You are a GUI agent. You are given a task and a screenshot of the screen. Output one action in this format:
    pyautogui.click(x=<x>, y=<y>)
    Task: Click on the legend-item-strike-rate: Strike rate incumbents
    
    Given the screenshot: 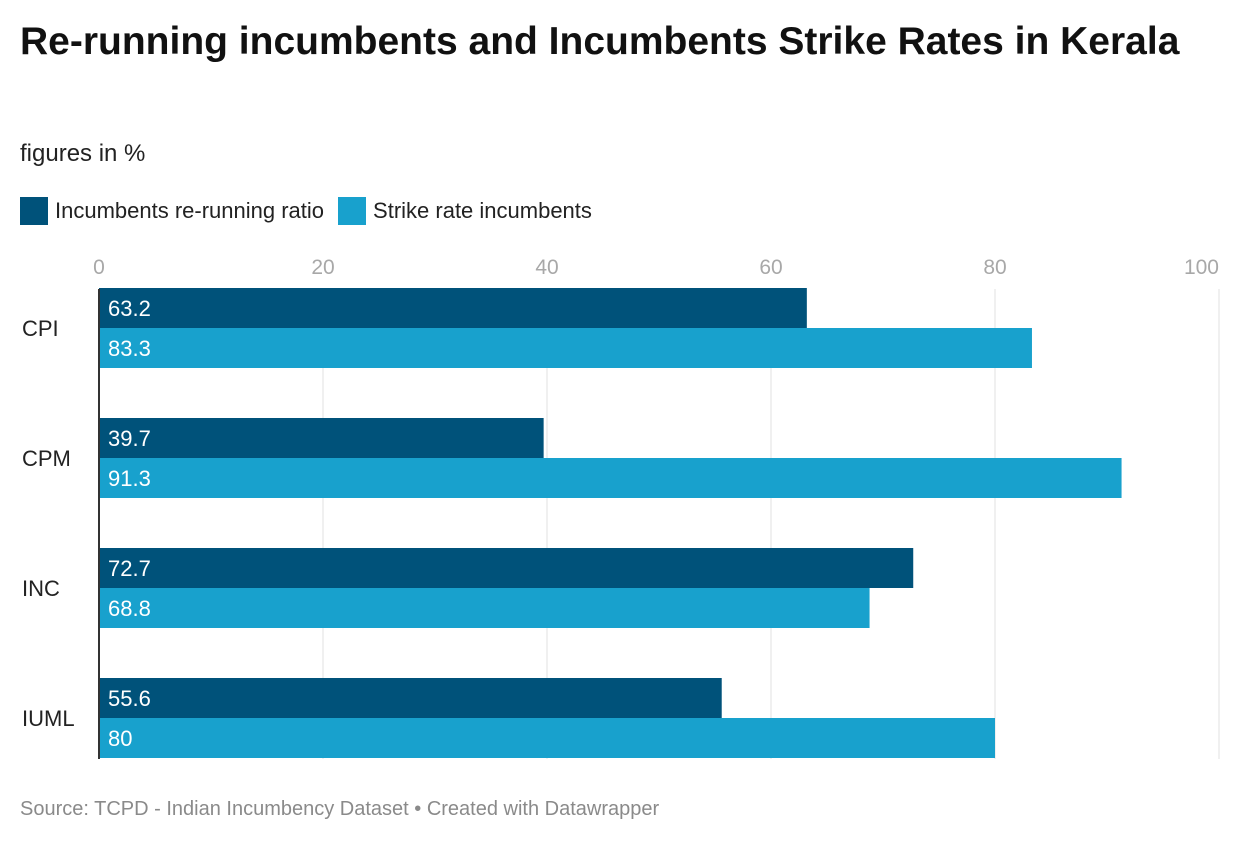 What is the action you would take?
    pyautogui.click(x=465, y=211)
    